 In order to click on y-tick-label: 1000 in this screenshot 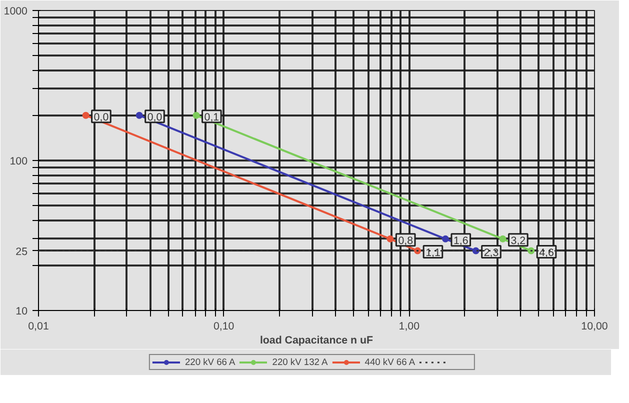, I will do `click(16, 12)`.